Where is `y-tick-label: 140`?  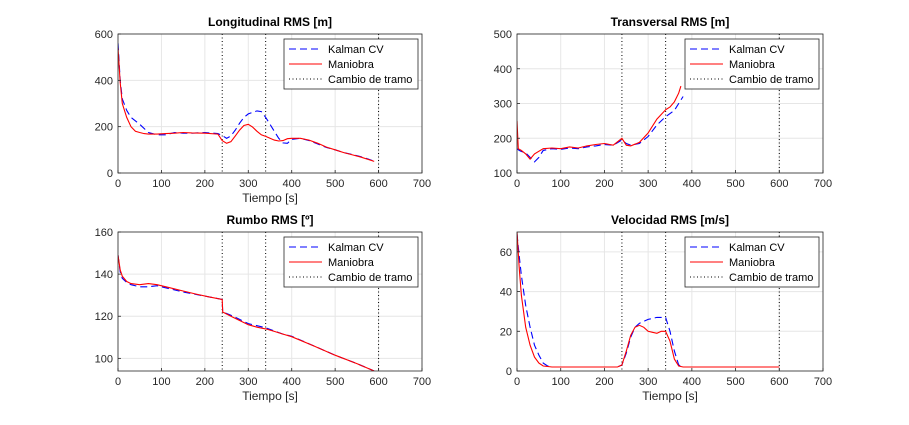 y-tick-label: 140 is located at coordinates (104, 275).